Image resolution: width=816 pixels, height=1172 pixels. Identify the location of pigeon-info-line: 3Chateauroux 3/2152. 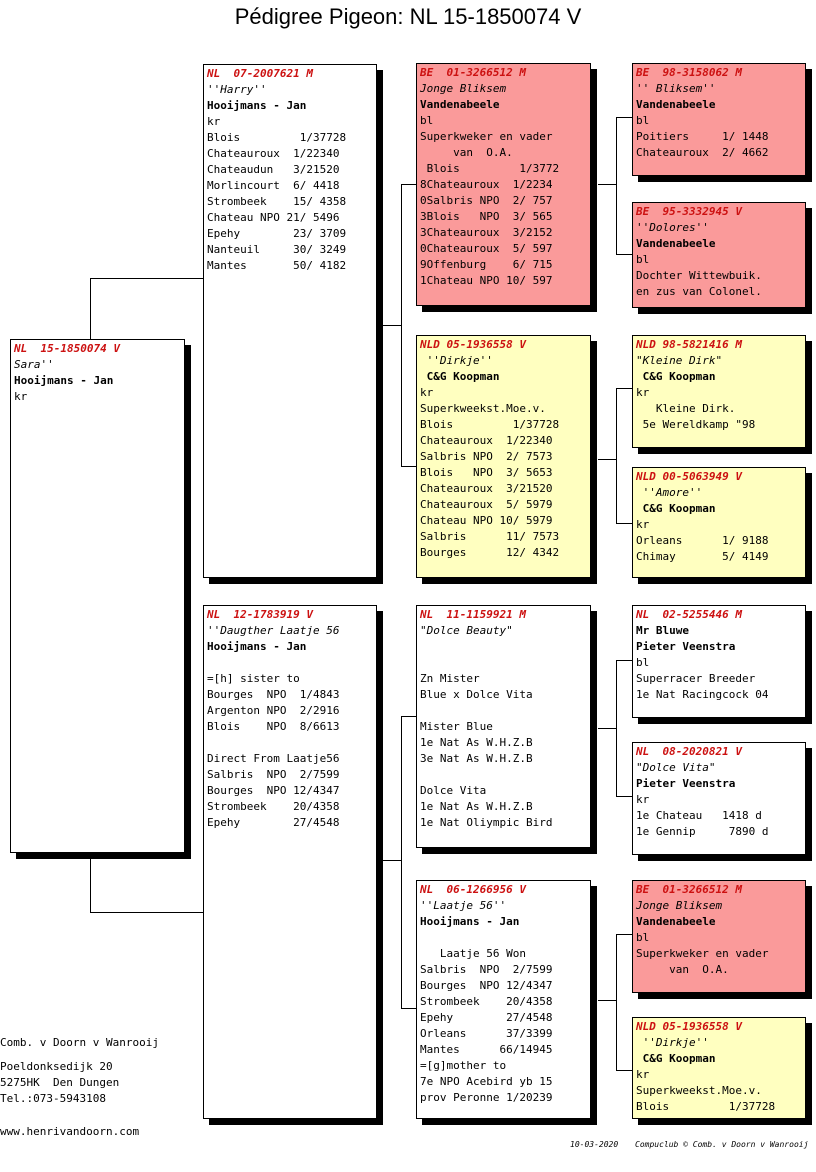
(486, 232).